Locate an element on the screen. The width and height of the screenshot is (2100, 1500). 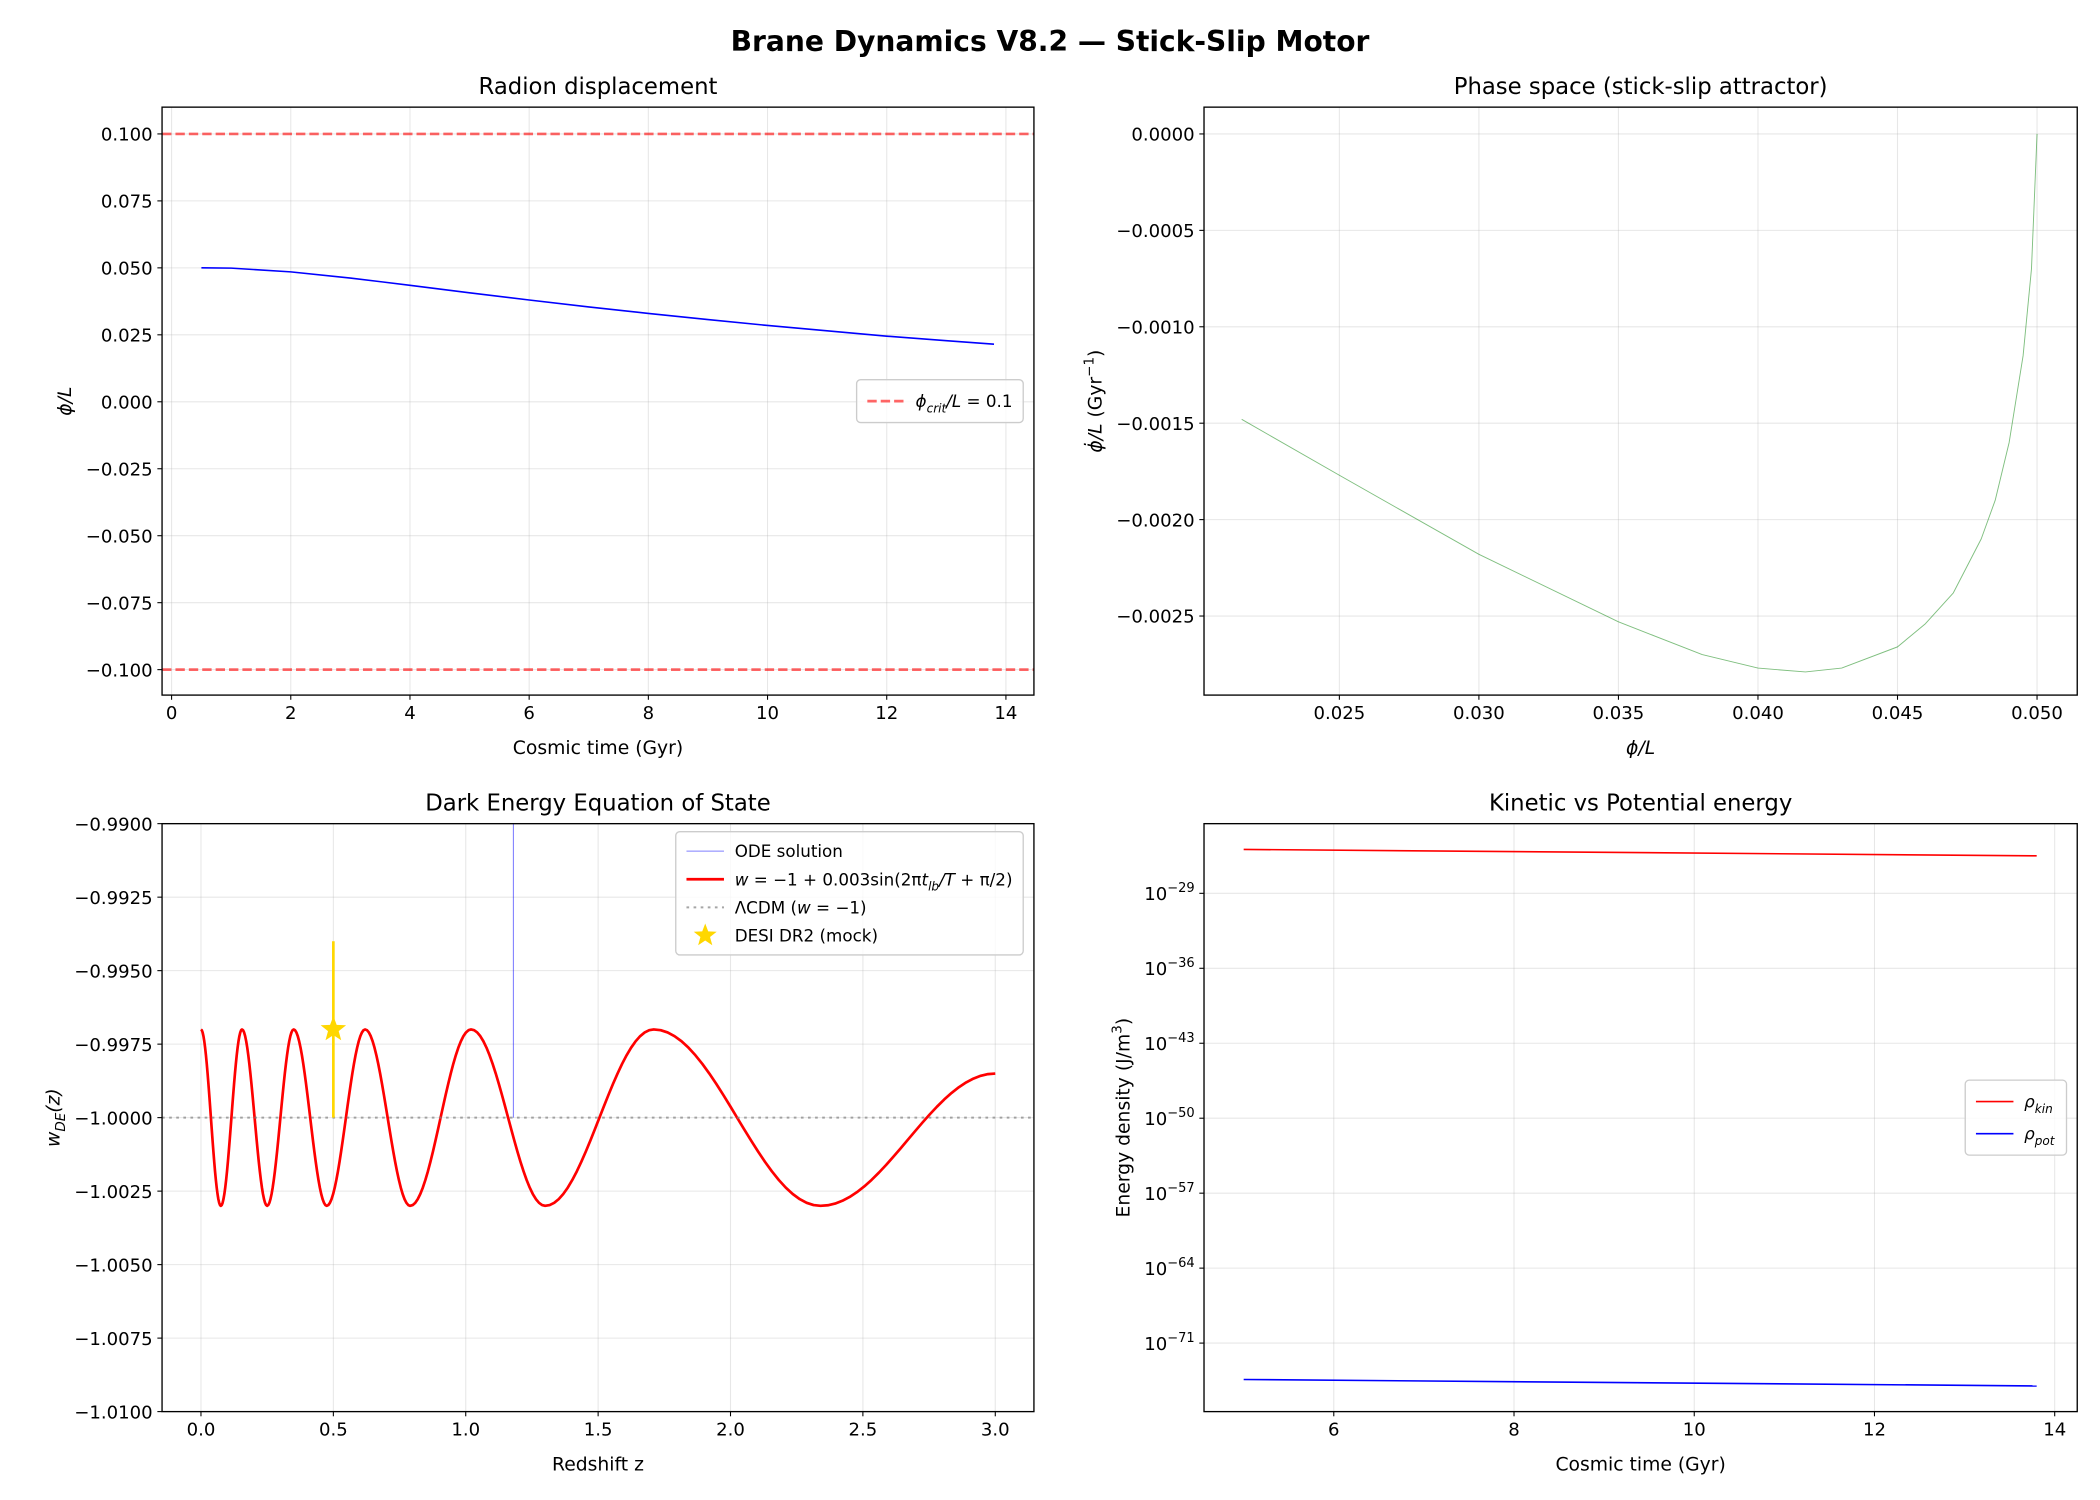
text-segment: Redshift z is located at coordinates (598, 1465).